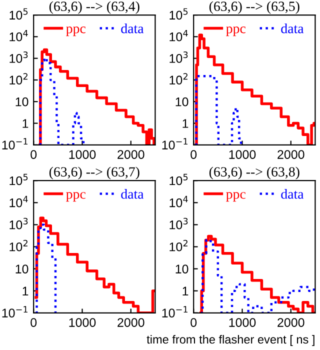 This screenshot has height=350, width=320. What do you see at coordinates (236, 197) in the screenshot?
I see `text: ppc` at bounding box center [236, 197].